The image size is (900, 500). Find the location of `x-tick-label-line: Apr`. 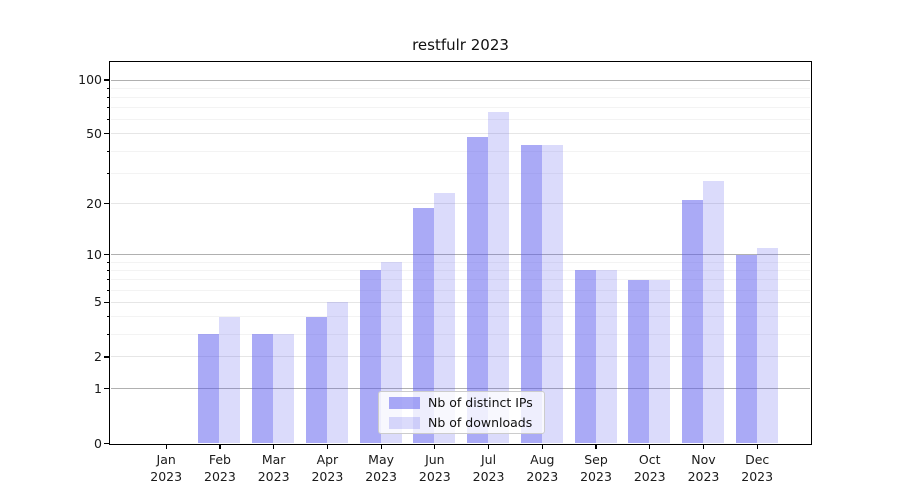

x-tick-label-line: Apr is located at coordinates (327, 459).